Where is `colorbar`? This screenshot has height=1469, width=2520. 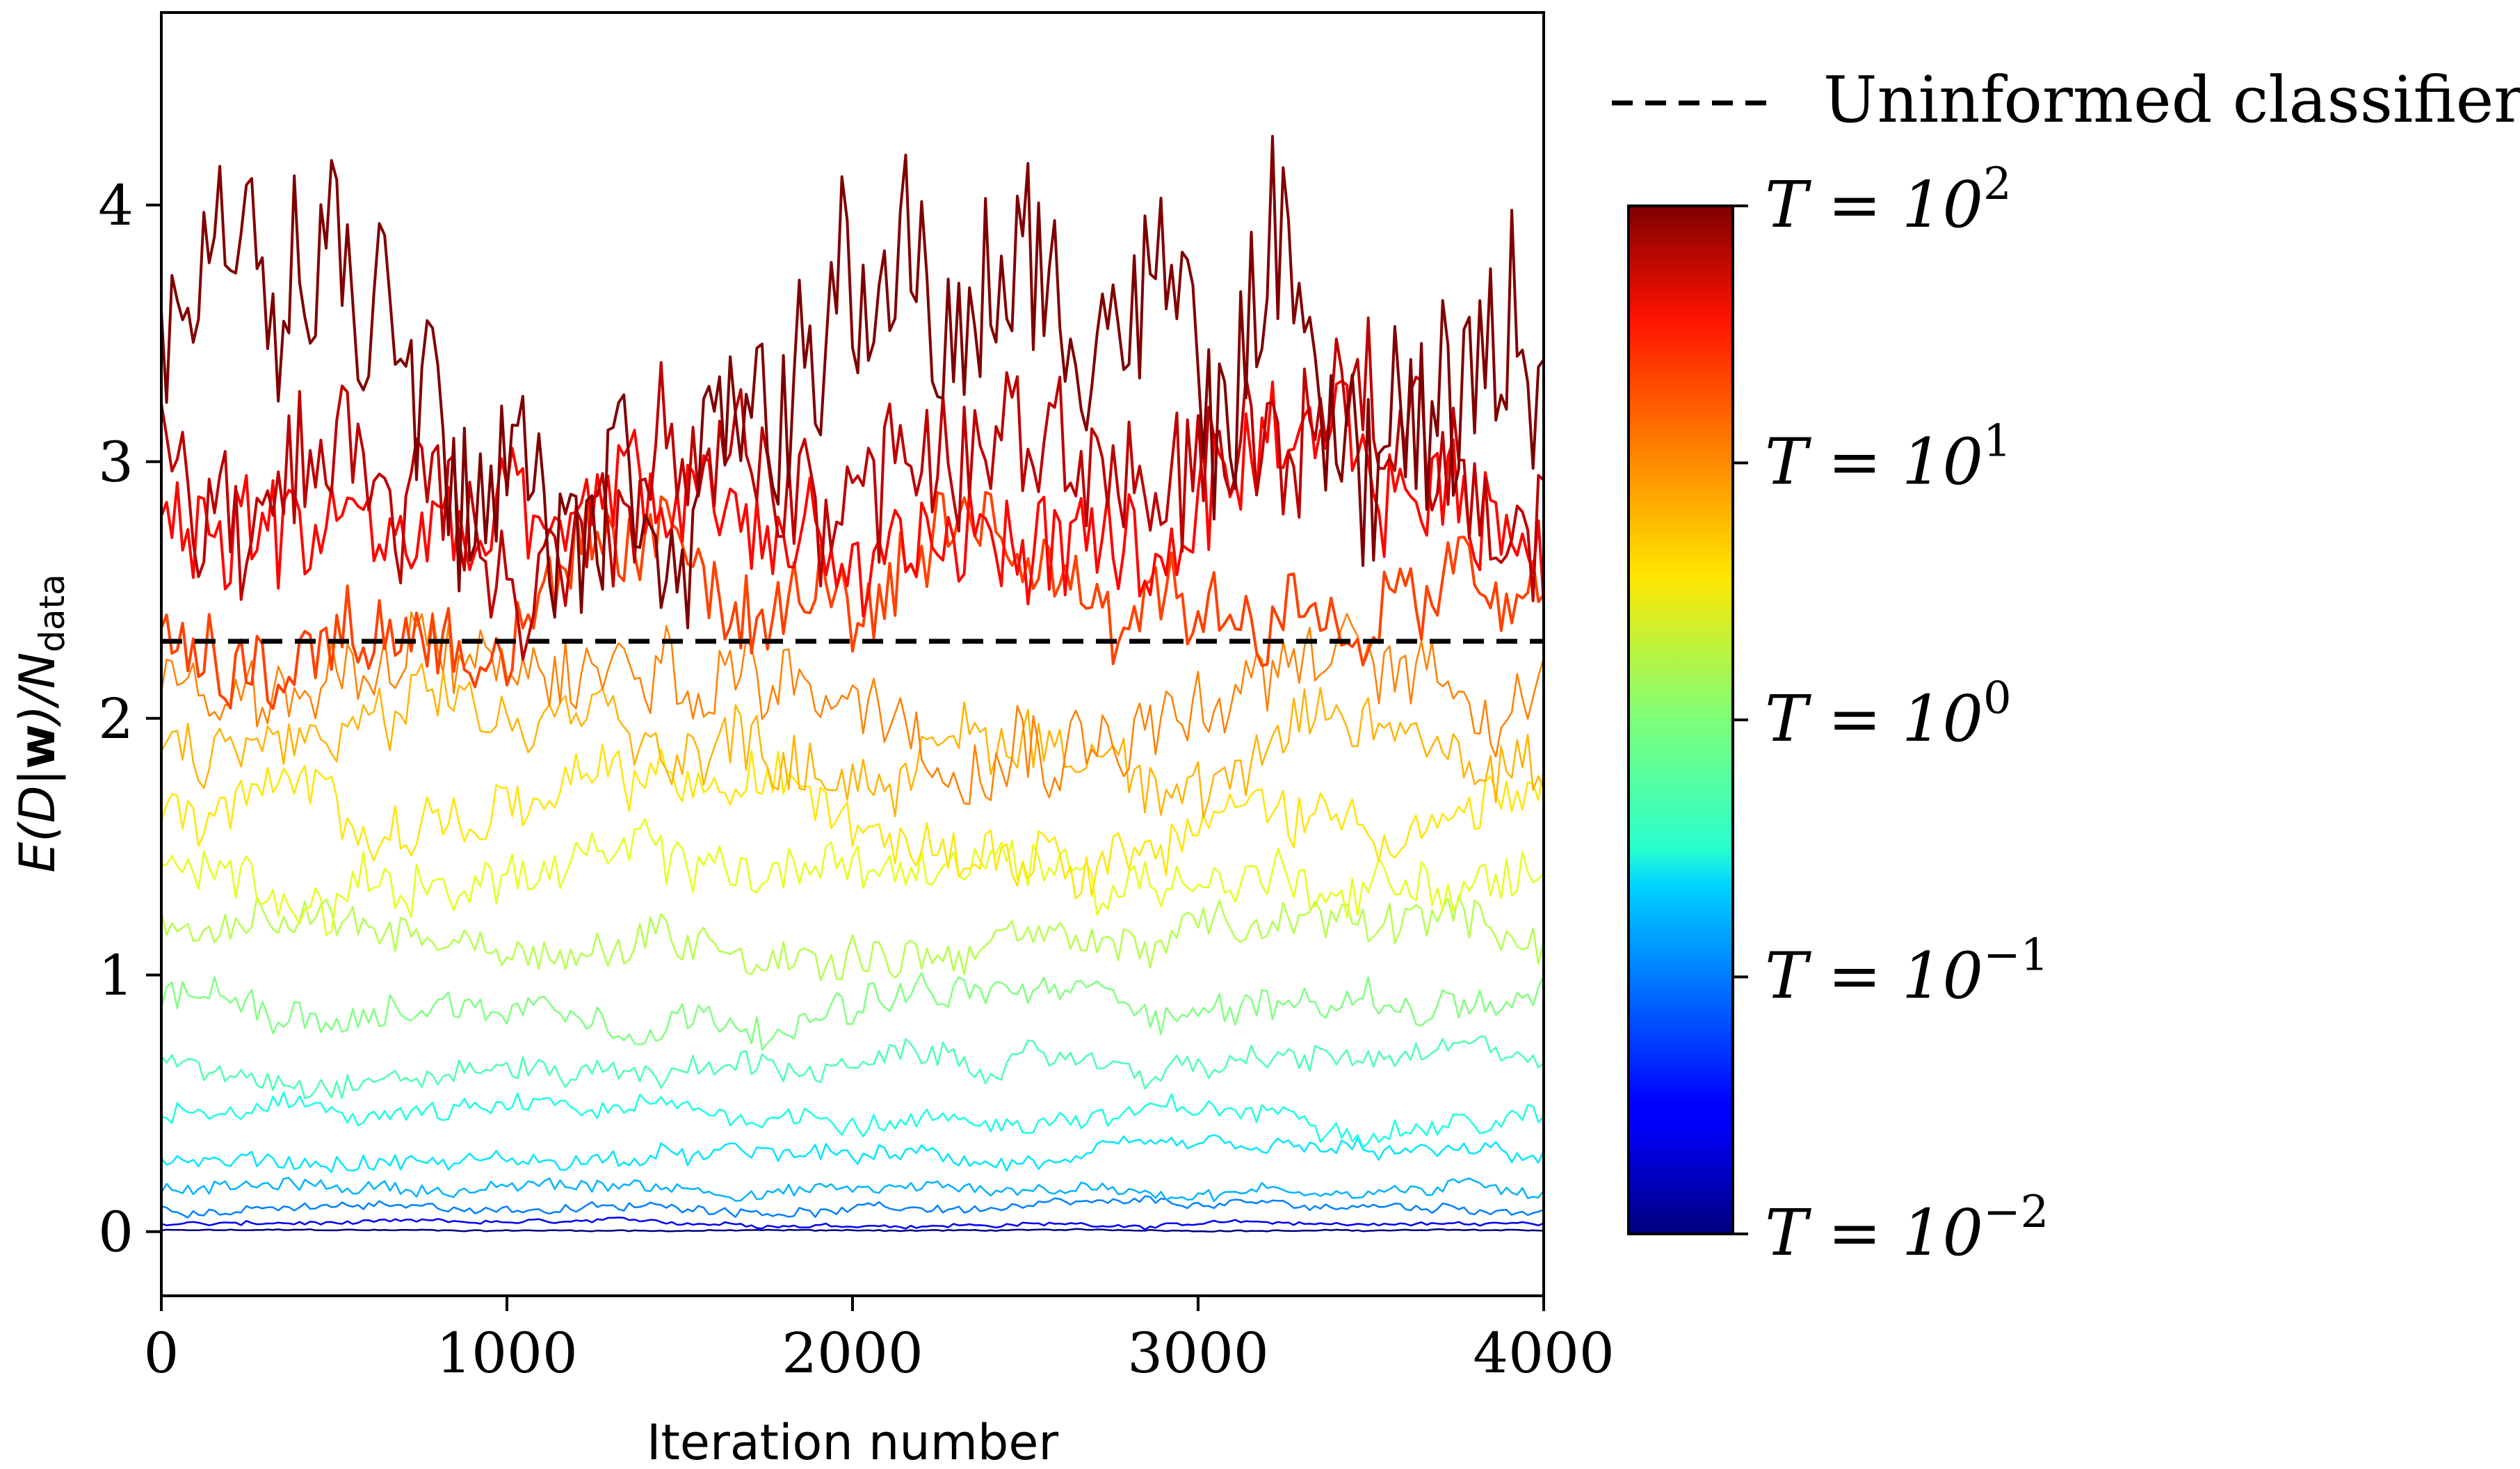 colorbar is located at coordinates (1680, 720).